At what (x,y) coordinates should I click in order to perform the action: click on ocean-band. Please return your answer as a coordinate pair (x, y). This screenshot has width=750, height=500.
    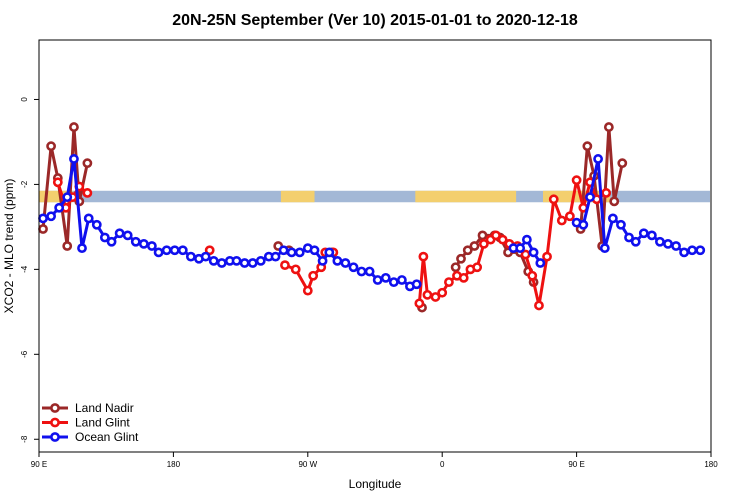
    Looking at the image, I should click on (375, 196).